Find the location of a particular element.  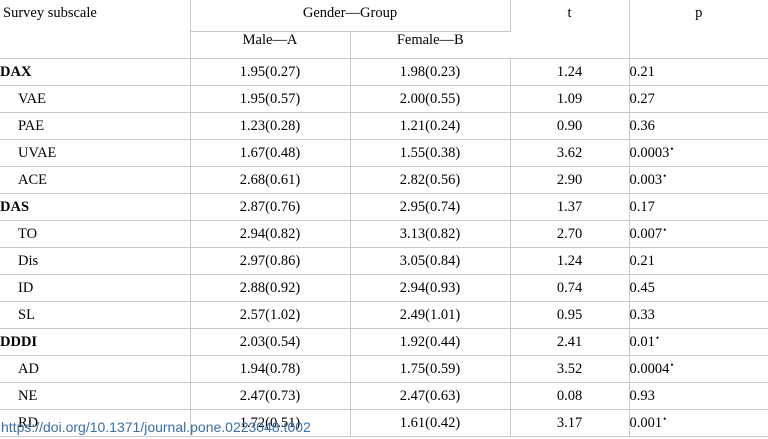

male-value: 1.72(0.51) is located at coordinates (270, 423).